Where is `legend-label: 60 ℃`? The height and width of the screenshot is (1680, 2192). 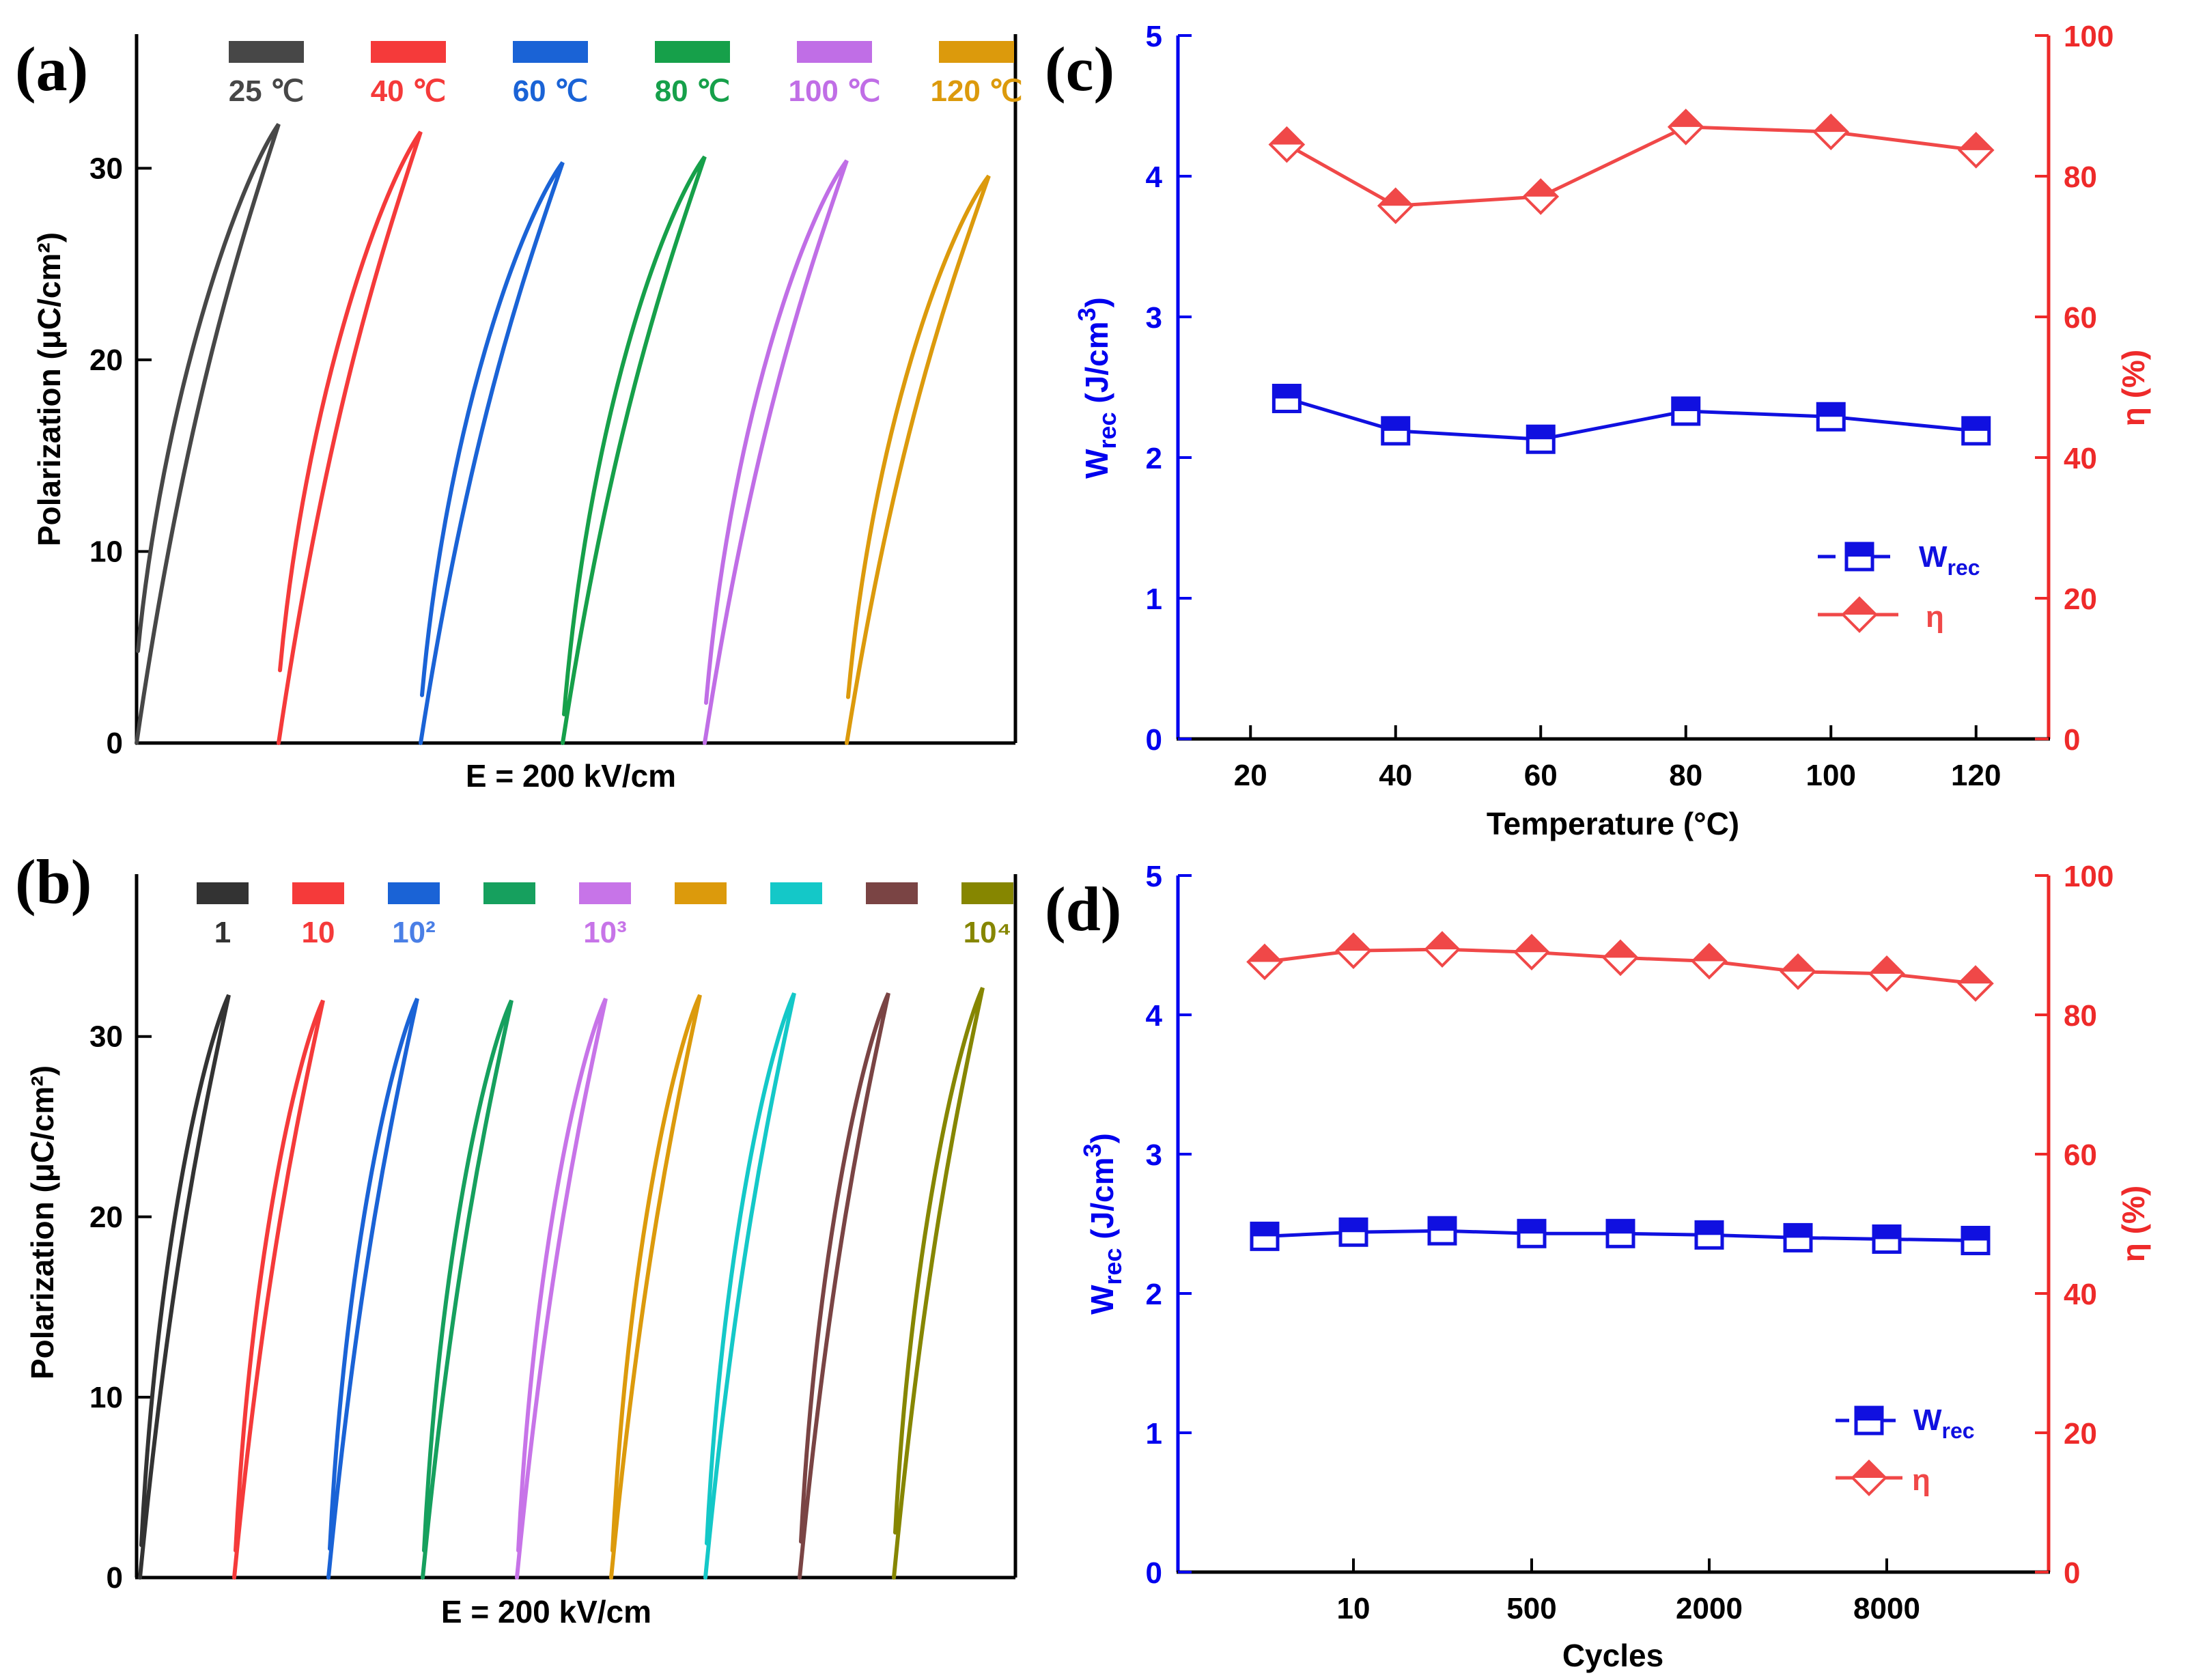
legend-label: 60 ℃ is located at coordinates (551, 91).